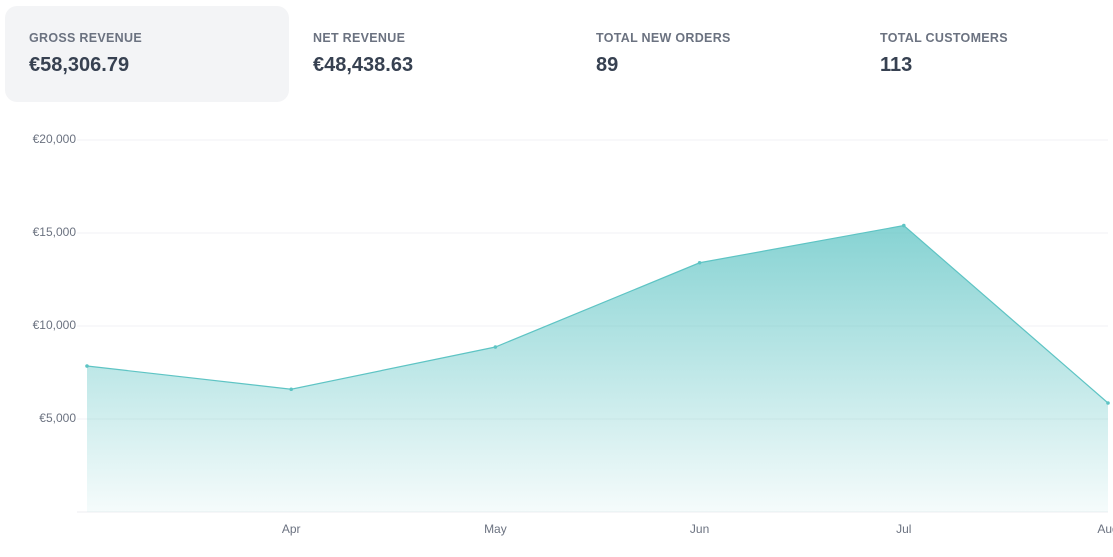 Image resolution: width=1113 pixels, height=557 pixels. Describe the element at coordinates (495, 529) in the screenshot. I see `x-tick-label: May` at that location.